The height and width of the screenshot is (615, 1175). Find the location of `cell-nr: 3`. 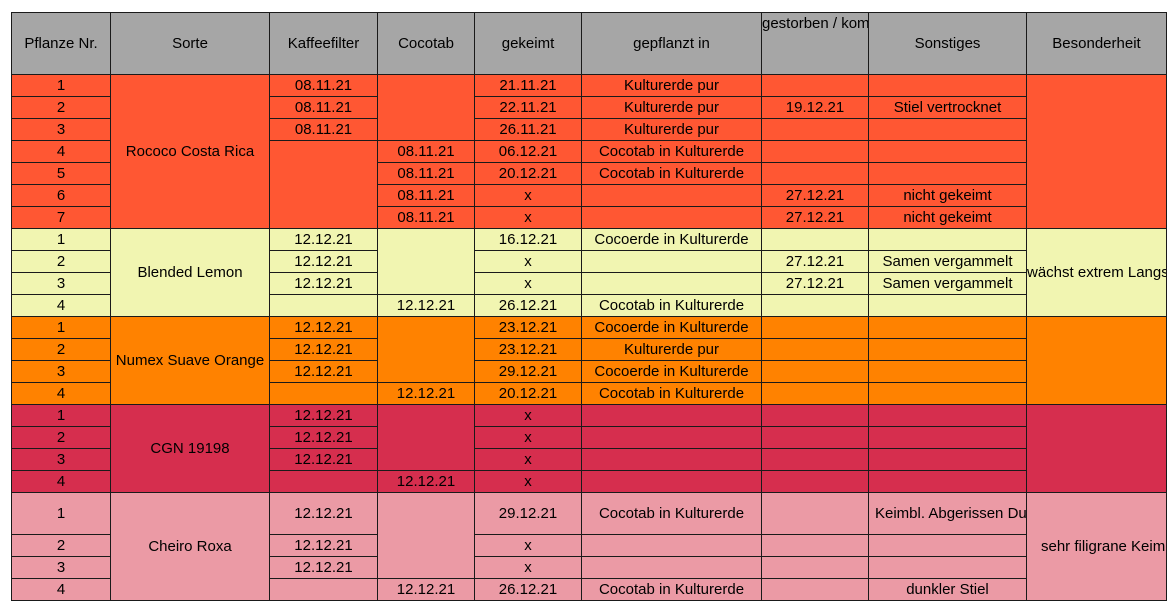

cell-nr: 3 is located at coordinates (61, 459).